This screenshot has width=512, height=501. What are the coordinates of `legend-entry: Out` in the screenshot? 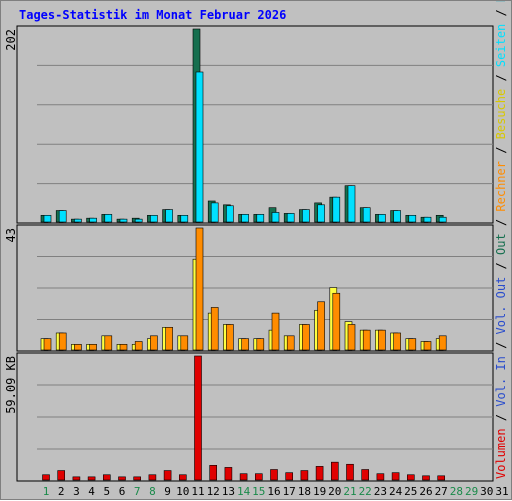 It's located at (501, 244).